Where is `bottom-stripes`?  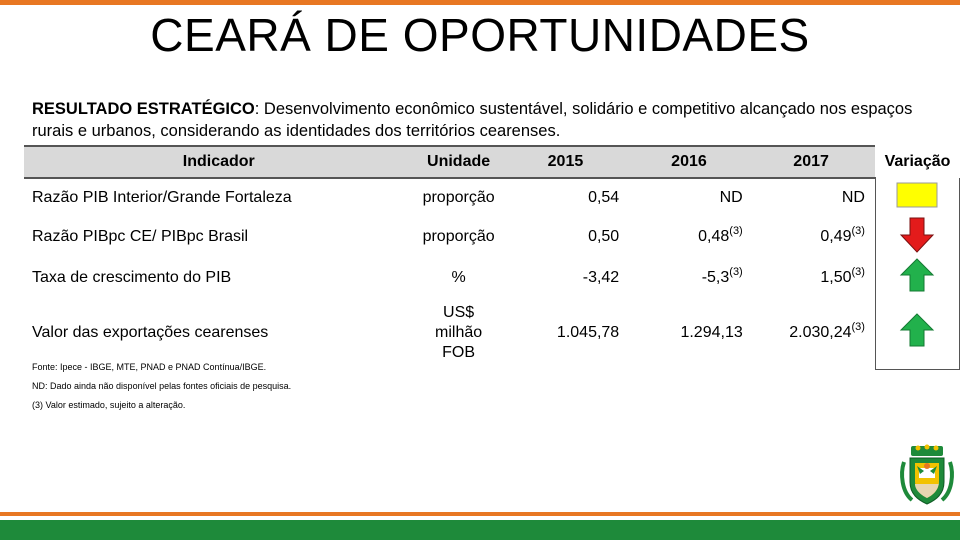
bottom-stripes is located at coordinates (480, 526).